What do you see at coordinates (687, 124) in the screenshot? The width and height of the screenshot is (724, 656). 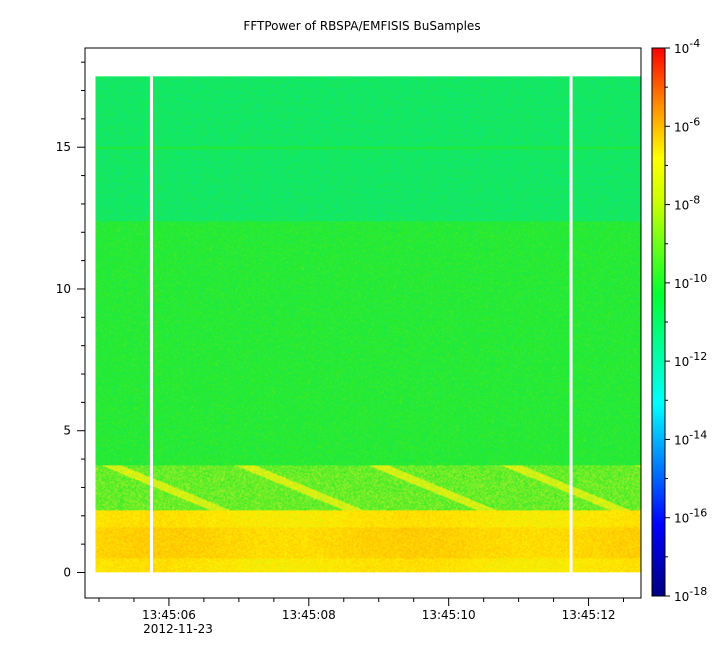 I see `colorbar-tick-label: 10⁻⁶` at bounding box center [687, 124].